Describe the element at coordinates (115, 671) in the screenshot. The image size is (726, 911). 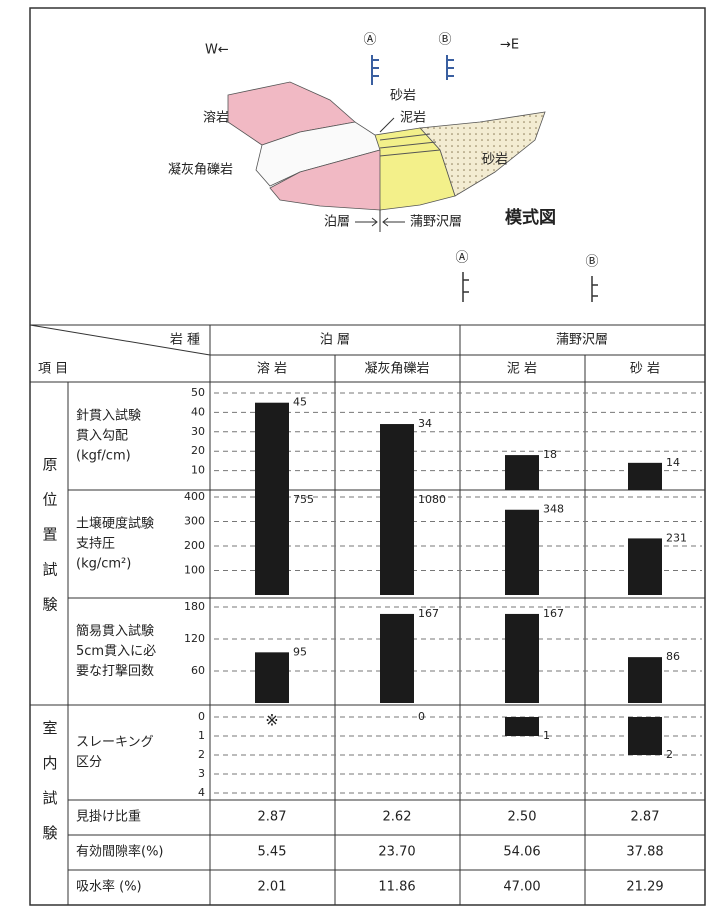
I see `test-name: 要な打撃回数` at that location.